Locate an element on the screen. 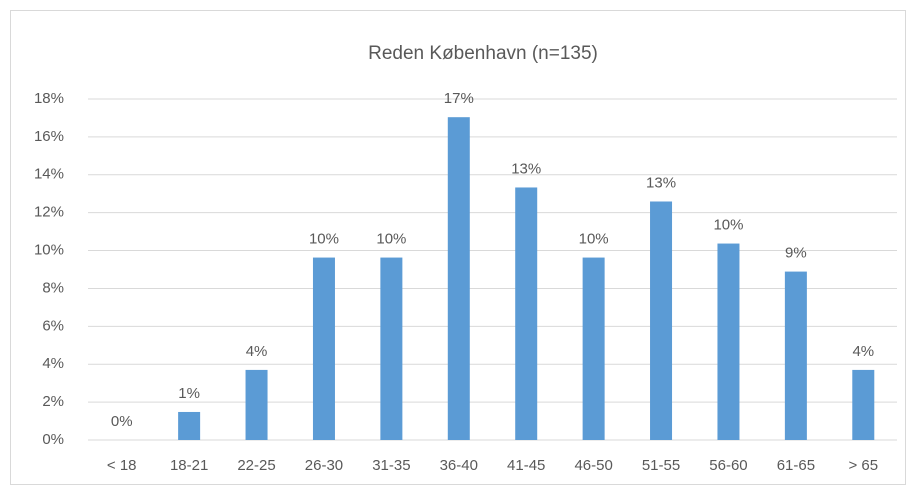 The image size is (919, 493). data-label: 0% is located at coordinates (122, 421).